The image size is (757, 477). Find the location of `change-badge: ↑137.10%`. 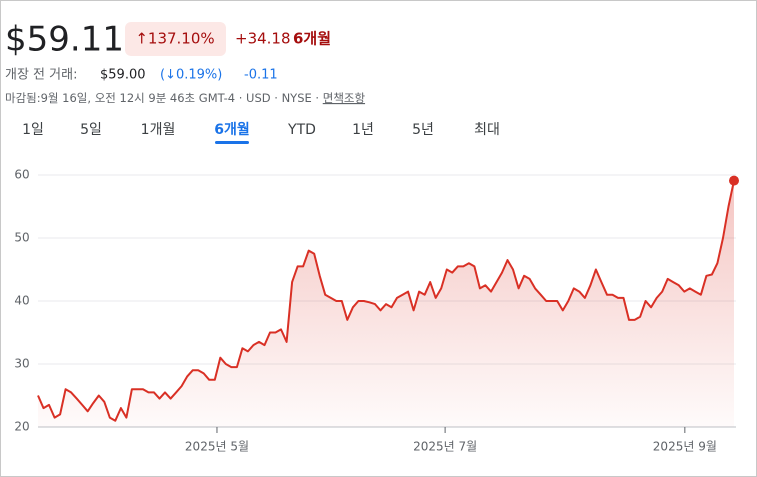

change-badge: ↑137.10% is located at coordinates (174, 39).